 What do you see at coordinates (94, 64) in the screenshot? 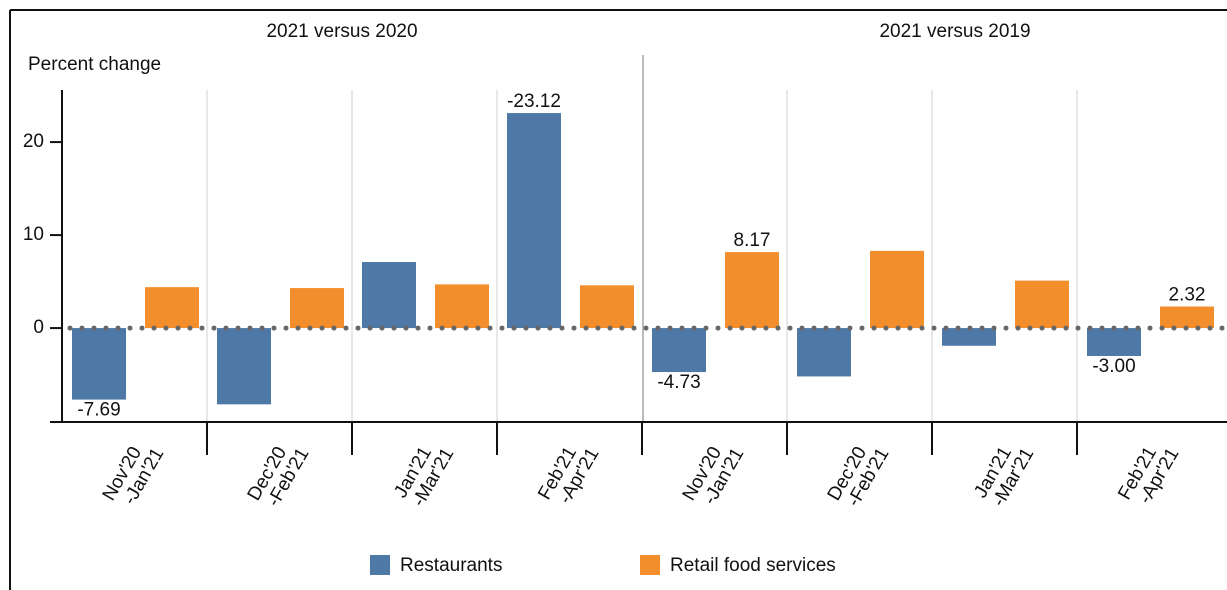
I see `y-axis-title: Percent change` at bounding box center [94, 64].